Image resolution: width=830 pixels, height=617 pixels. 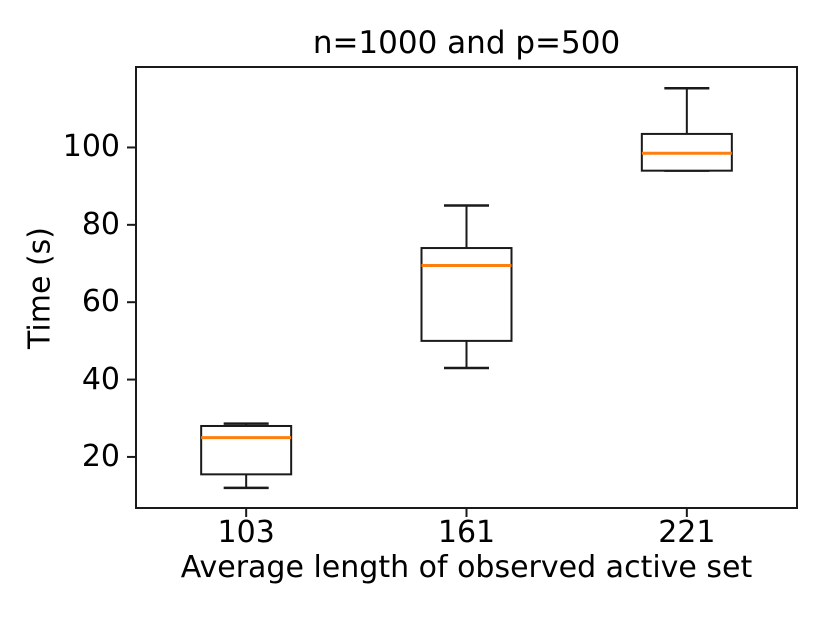 I want to click on y-tick-label: 80, so click(x=100, y=224).